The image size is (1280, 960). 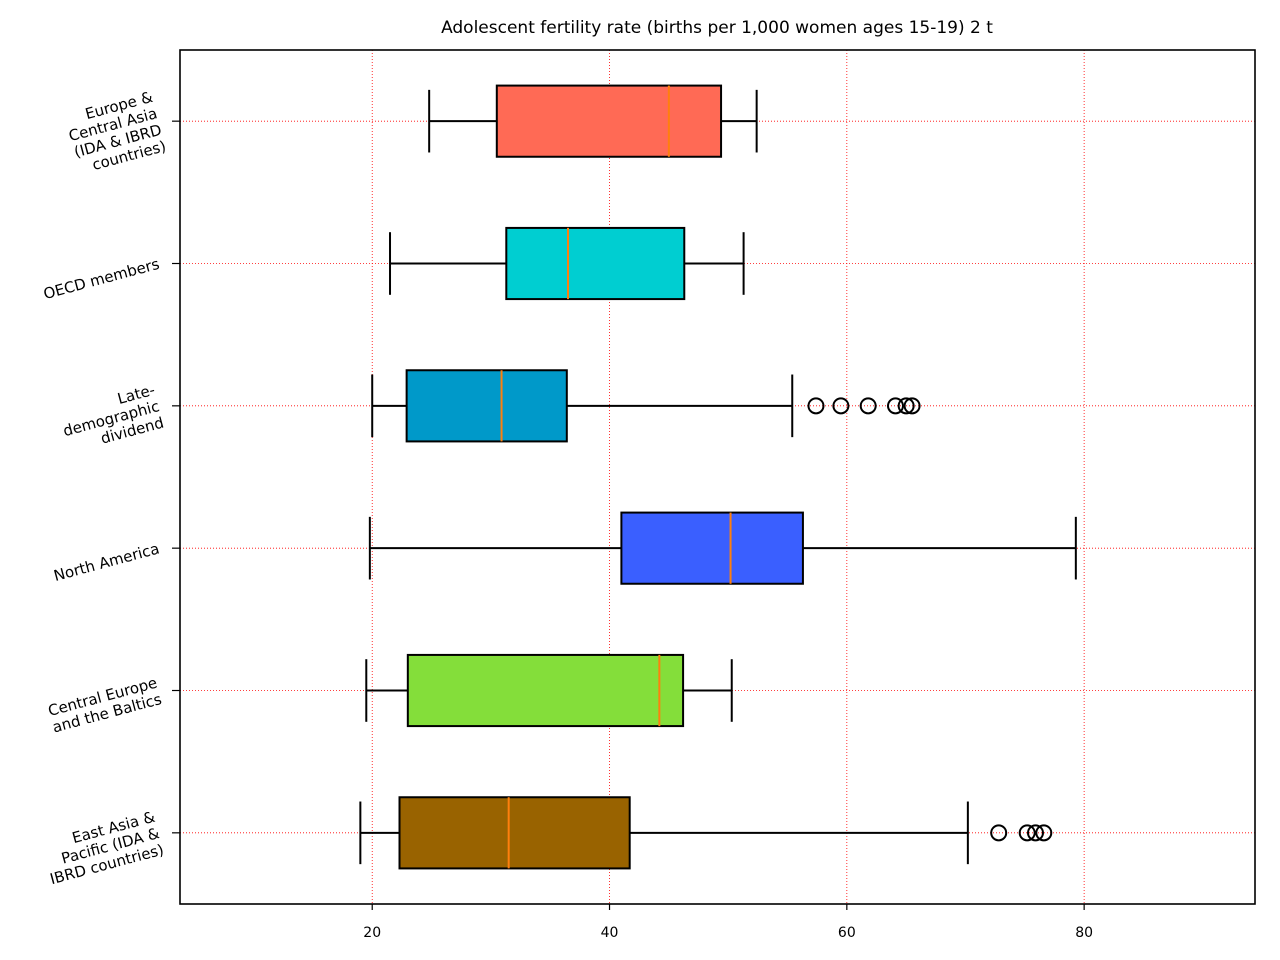 I want to click on category-label: North America, so click(x=107, y=561).